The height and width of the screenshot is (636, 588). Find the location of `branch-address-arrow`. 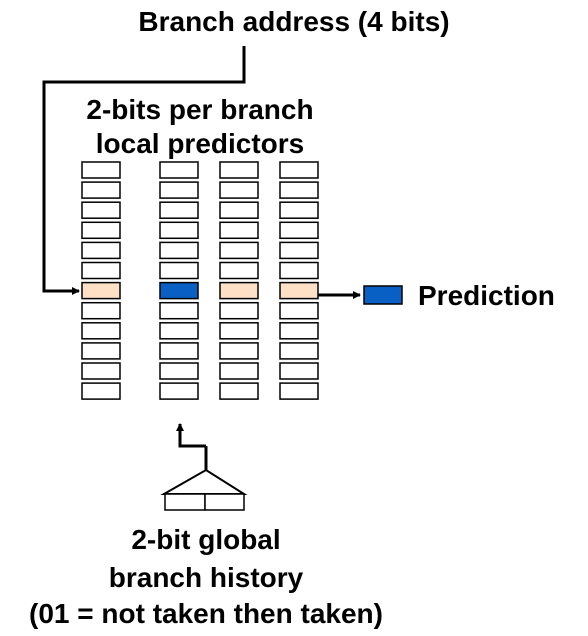

branch-address-arrow is located at coordinates (144, 170).